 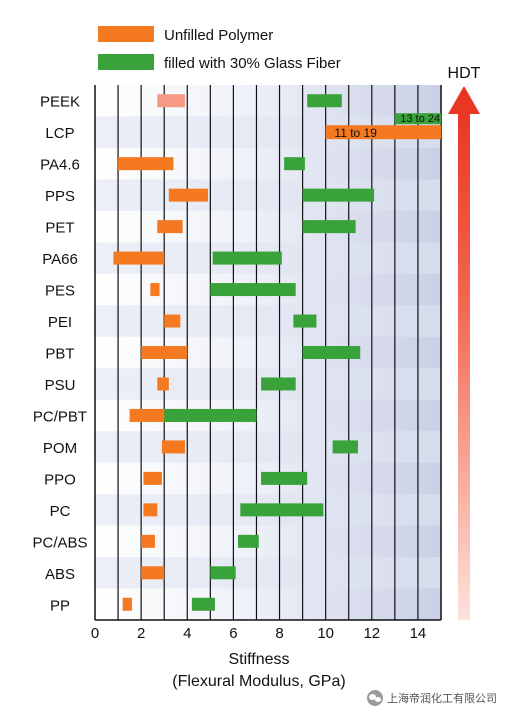 What do you see at coordinates (345, 447) in the screenshot?
I see `bar-pom-glass-fiber` at bounding box center [345, 447].